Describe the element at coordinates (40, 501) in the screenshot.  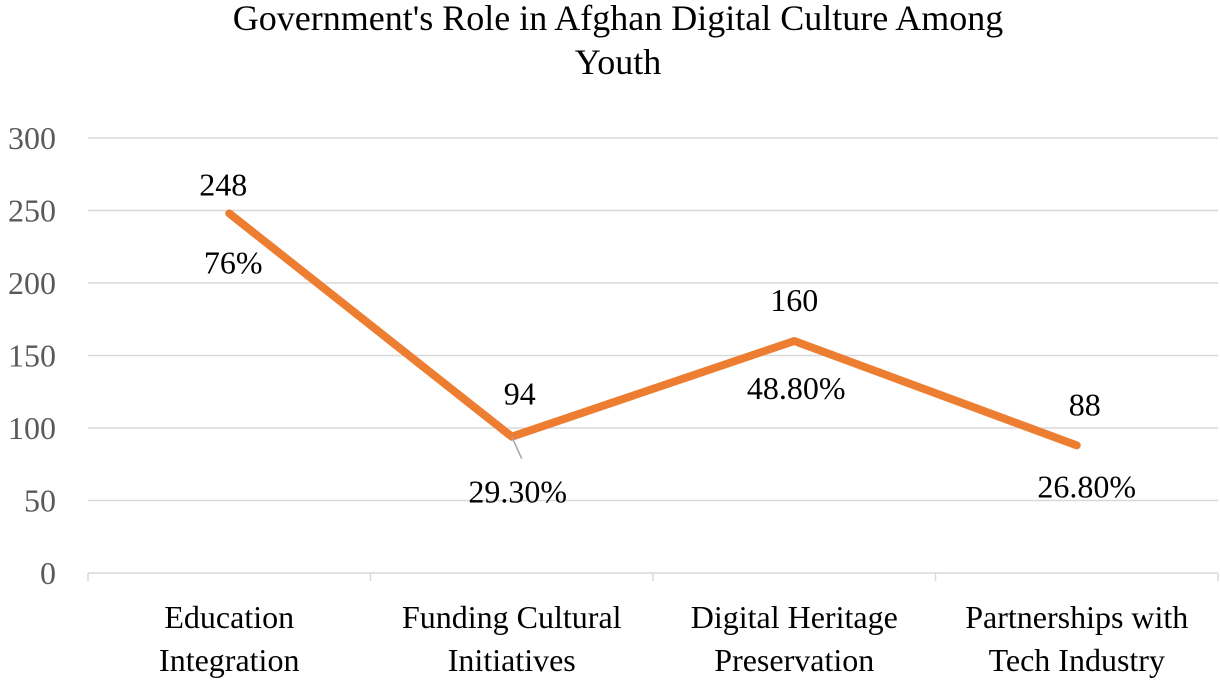
I see `y-tick-label: 50` at that location.